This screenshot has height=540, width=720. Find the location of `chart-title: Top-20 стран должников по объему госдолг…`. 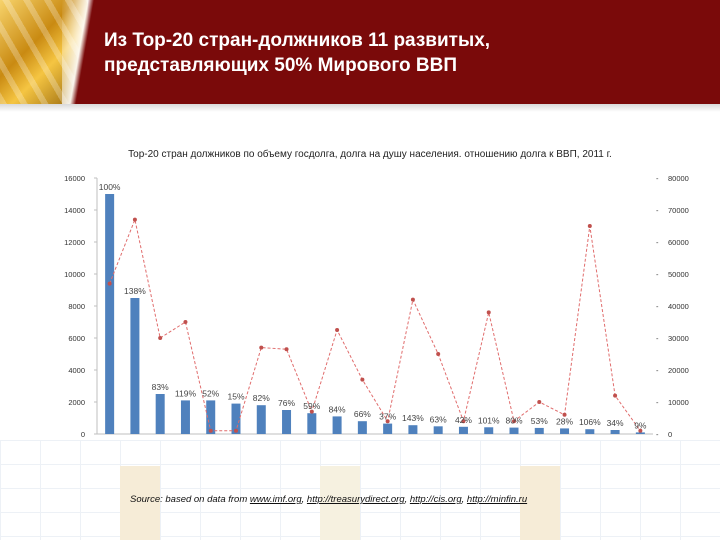

chart-title: Top-20 стран должников по объему госдолг… is located at coordinates (370, 154).